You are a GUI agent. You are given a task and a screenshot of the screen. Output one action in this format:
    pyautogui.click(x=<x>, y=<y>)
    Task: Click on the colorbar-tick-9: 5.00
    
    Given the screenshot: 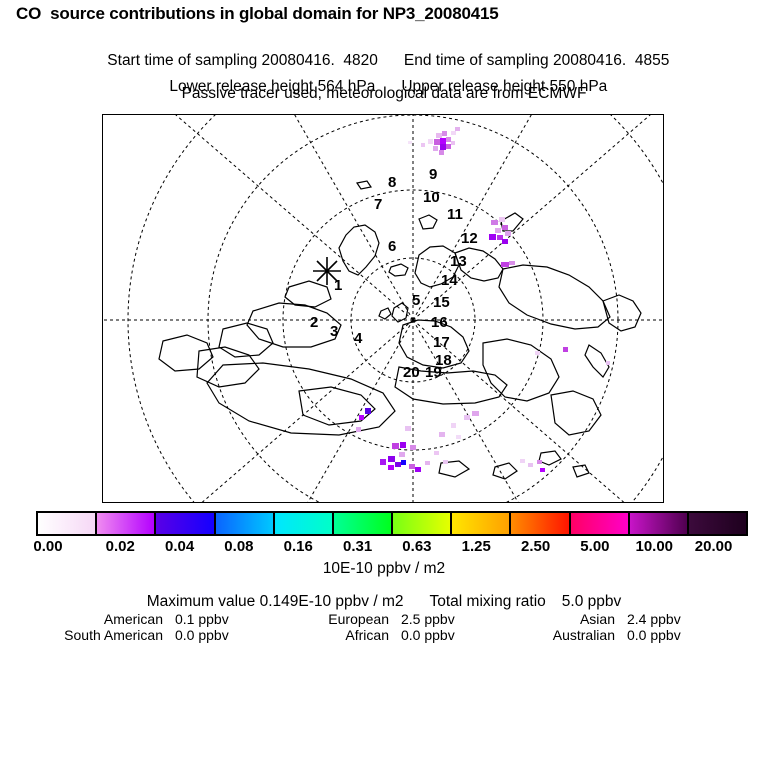 What is the action you would take?
    pyautogui.click(x=595, y=546)
    